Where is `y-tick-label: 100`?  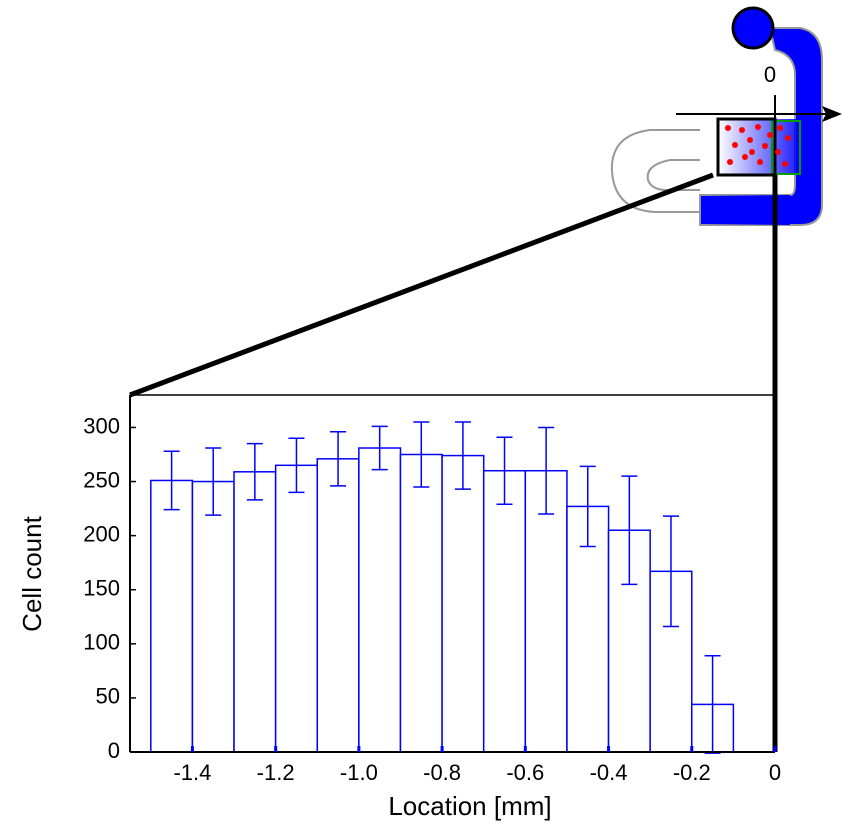 y-tick-label: 100 is located at coordinates (101, 642).